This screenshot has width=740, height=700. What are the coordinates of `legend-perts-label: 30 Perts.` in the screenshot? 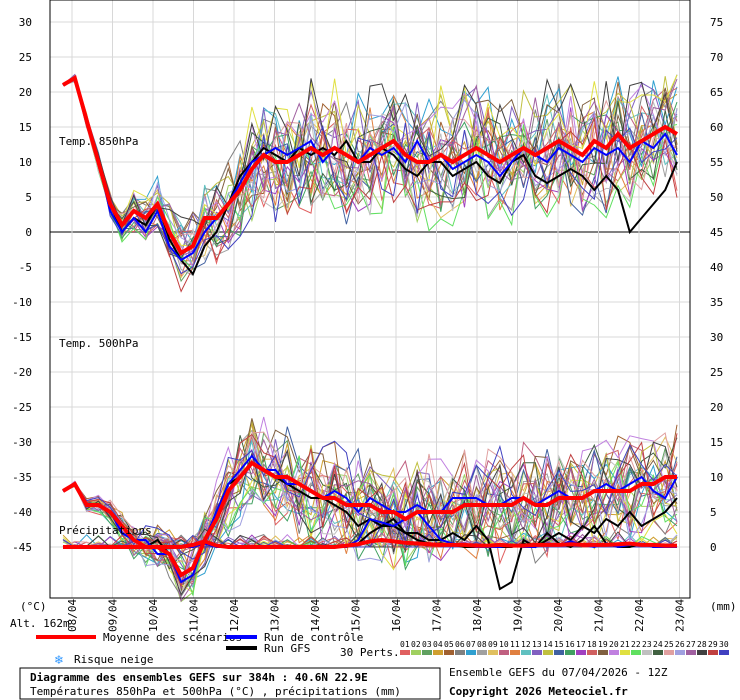 It's located at (370, 652).